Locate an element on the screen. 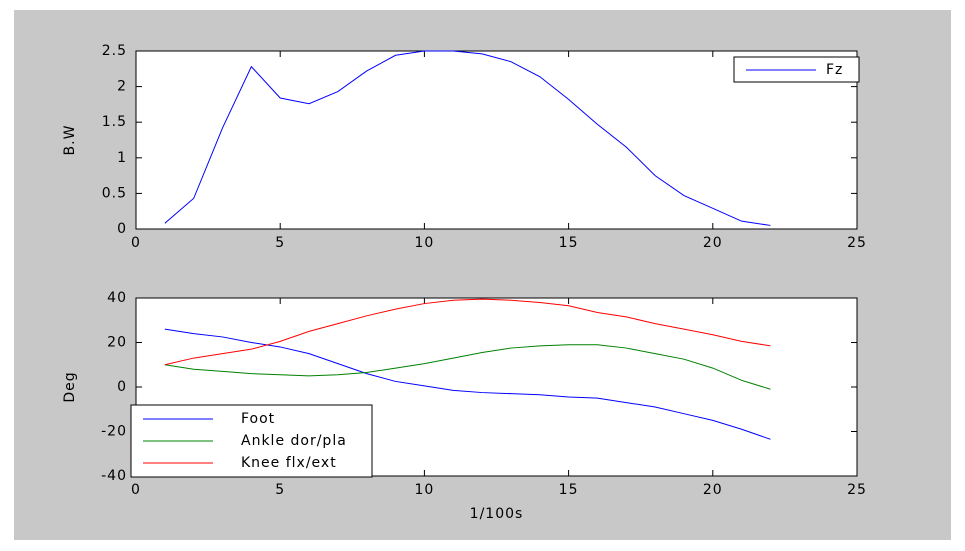 Image resolution: width=965 pixels, height=551 pixels. legend-box is located at coordinates (251, 441).